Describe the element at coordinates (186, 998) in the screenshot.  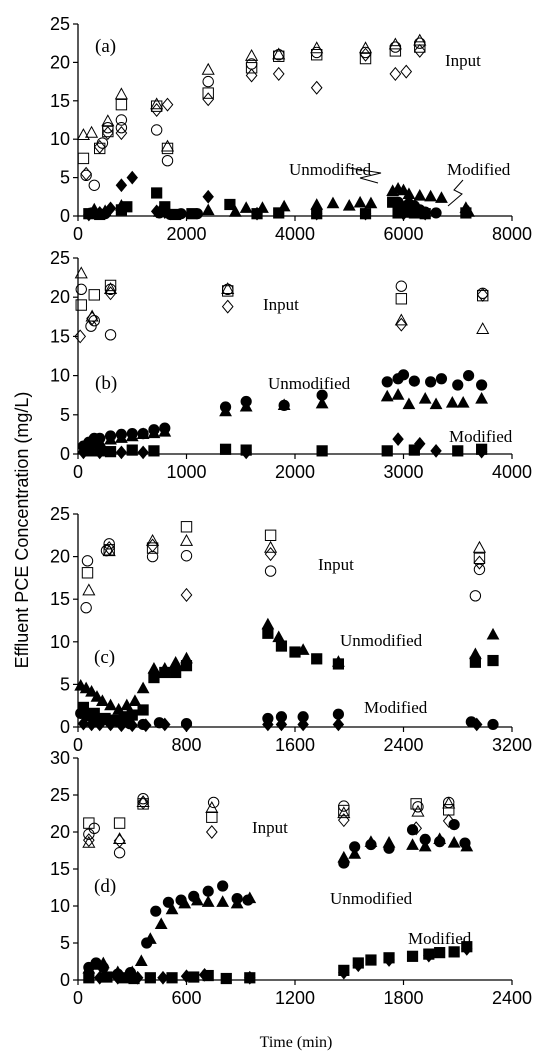
I see `x-tick-label: 600` at that location.